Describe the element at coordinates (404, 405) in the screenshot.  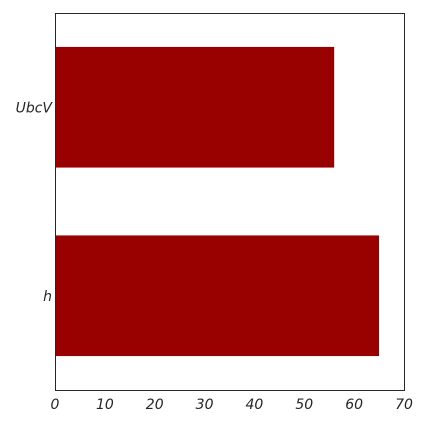
I see `x-tick-label: 70` at that location.